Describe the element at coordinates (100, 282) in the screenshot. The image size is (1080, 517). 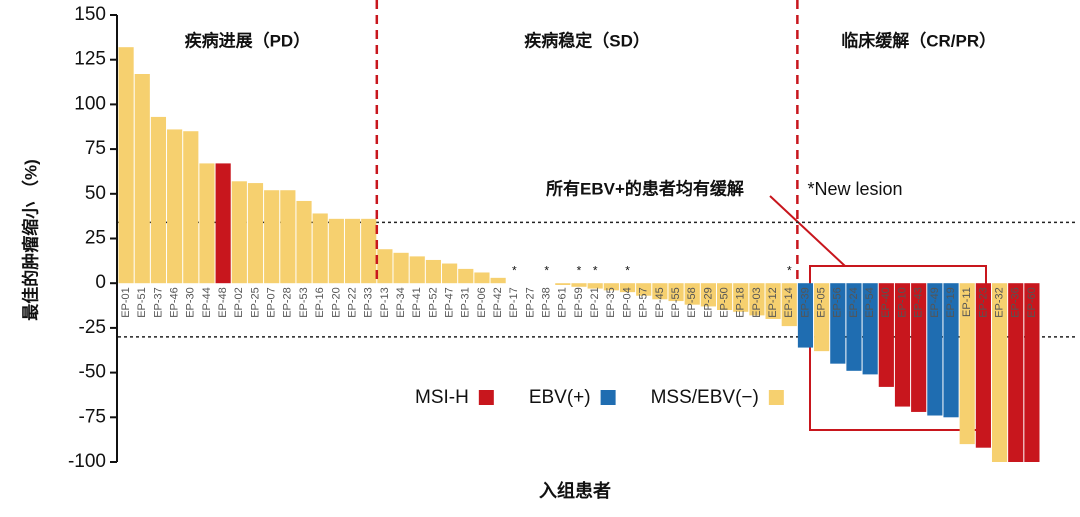
I see `y-tick-label: 0` at that location.